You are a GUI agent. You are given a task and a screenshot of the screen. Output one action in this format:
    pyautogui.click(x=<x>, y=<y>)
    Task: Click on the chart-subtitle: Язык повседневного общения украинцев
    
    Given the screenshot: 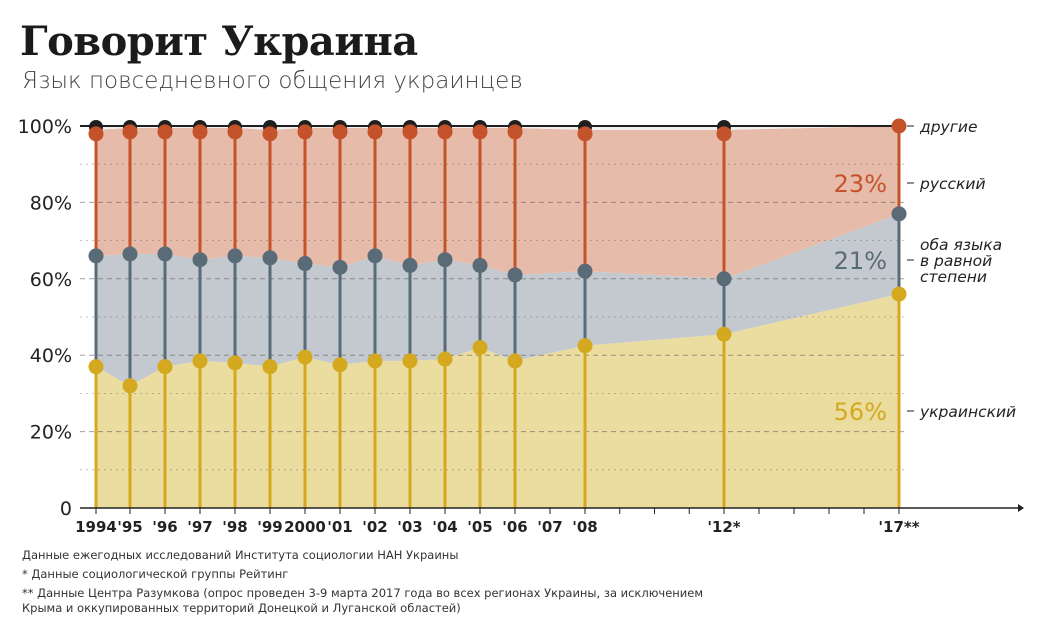 What is the action you would take?
    pyautogui.click(x=272, y=81)
    